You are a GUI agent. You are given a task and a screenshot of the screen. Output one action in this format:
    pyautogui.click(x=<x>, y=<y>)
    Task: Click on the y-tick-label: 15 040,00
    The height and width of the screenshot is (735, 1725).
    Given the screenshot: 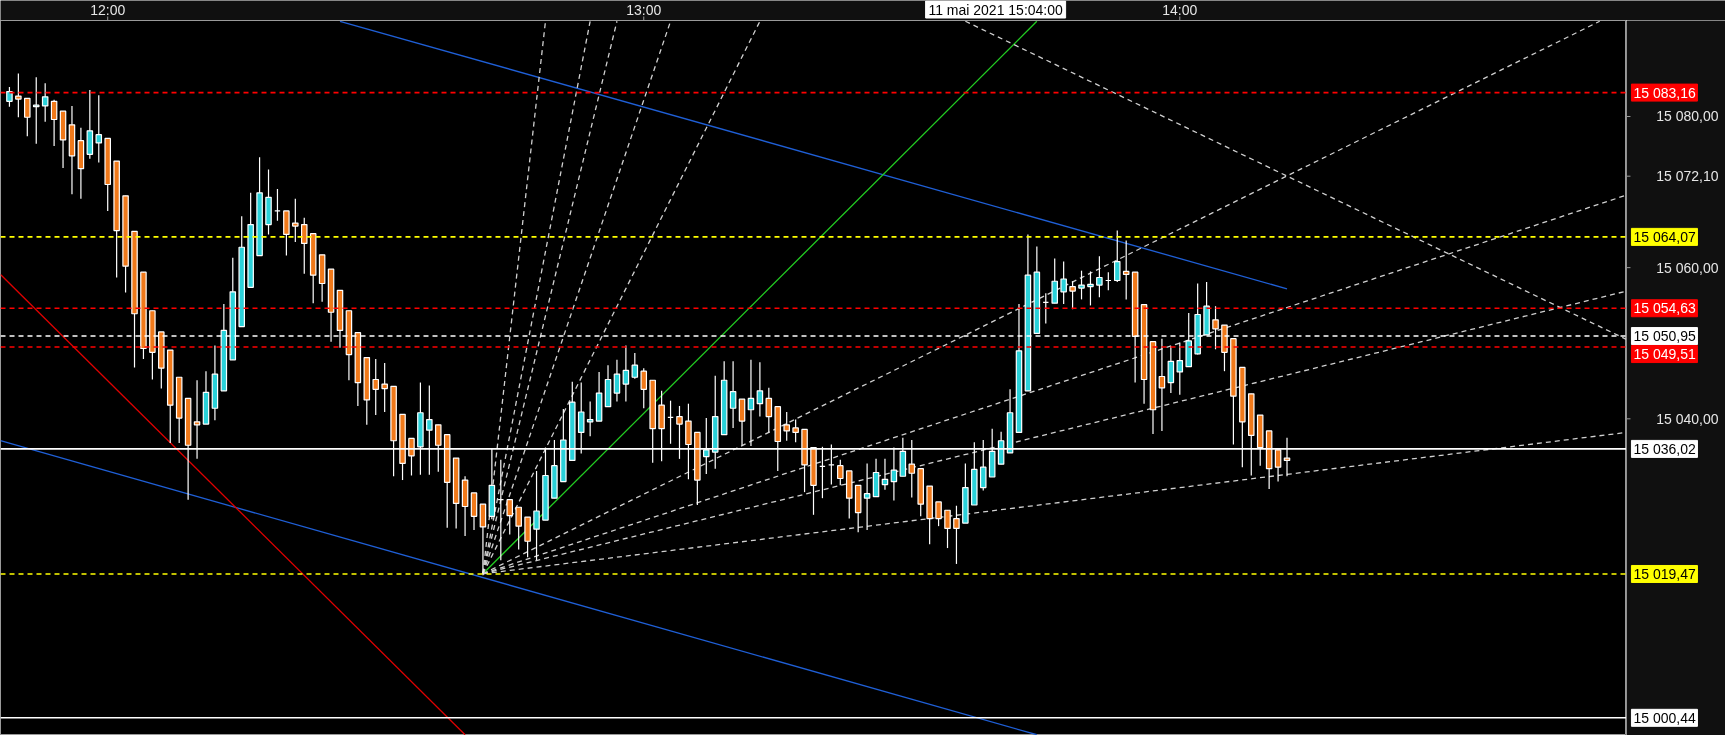 What is the action you would take?
    pyautogui.click(x=1687, y=418)
    